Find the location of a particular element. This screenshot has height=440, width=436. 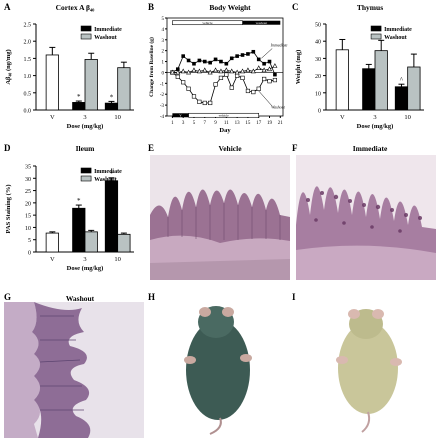

dosing-bar-top-washout is located at coordinates (261, 22).